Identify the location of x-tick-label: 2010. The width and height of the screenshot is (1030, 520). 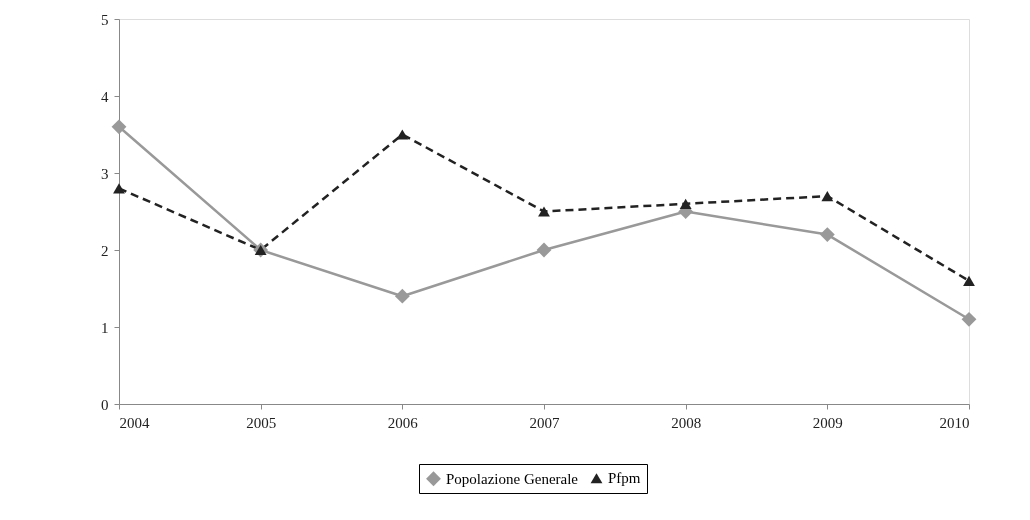
(954, 422).